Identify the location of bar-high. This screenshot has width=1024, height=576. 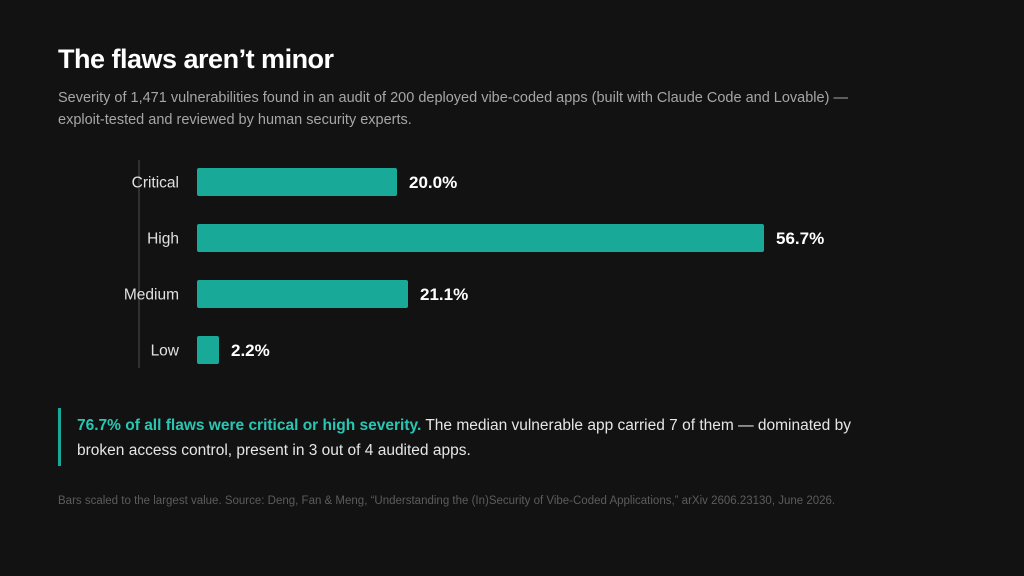
(480, 238).